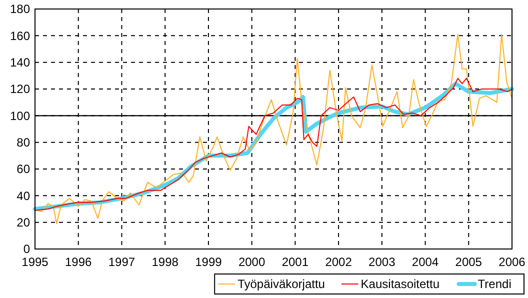 The height and width of the screenshot is (298, 528). What do you see at coordinates (165, 262) in the screenshot?
I see `x-tick-label: 1998` at bounding box center [165, 262].